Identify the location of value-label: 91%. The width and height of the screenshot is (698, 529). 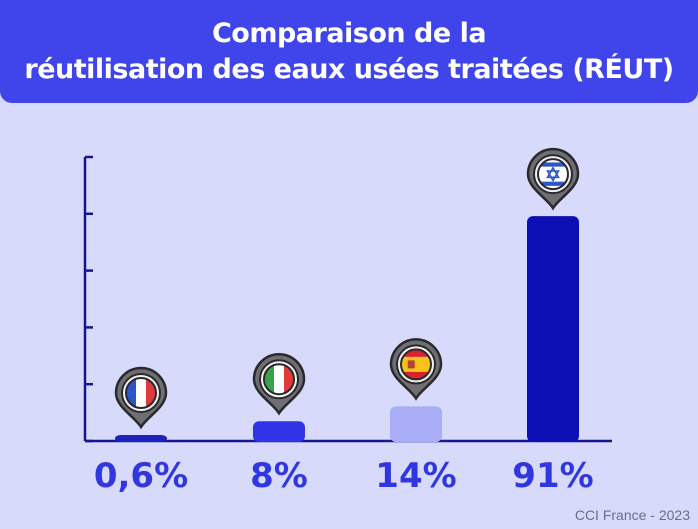
(552, 476).